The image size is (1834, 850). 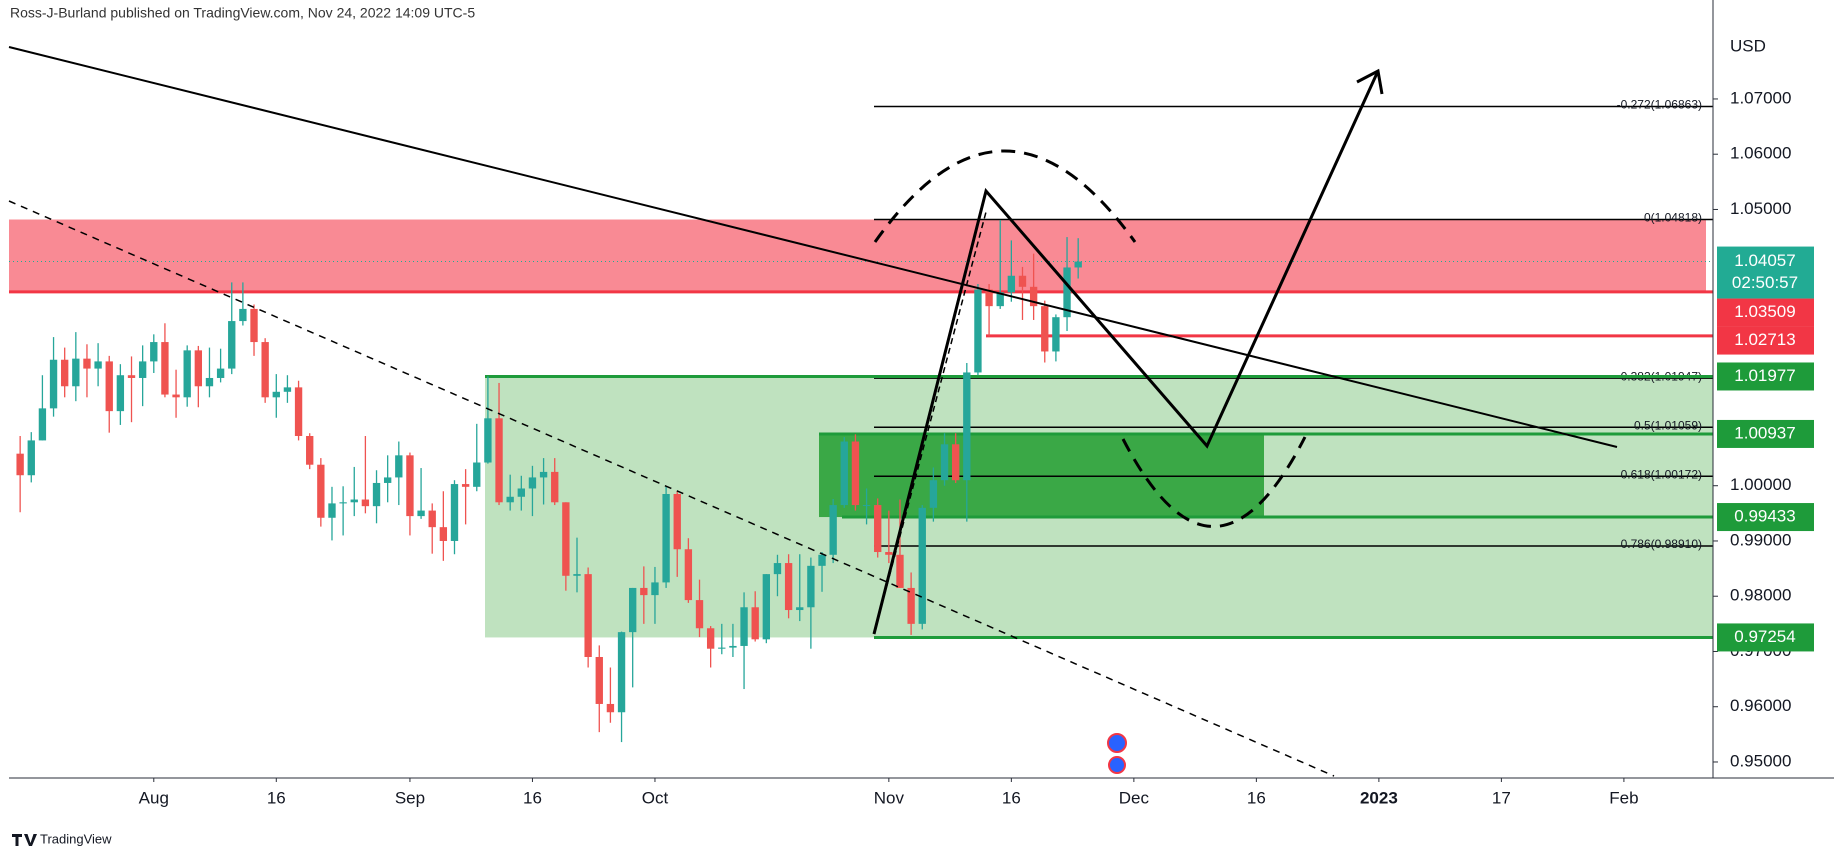 I want to click on y-tick-label: 1.06000, so click(x=1760, y=153).